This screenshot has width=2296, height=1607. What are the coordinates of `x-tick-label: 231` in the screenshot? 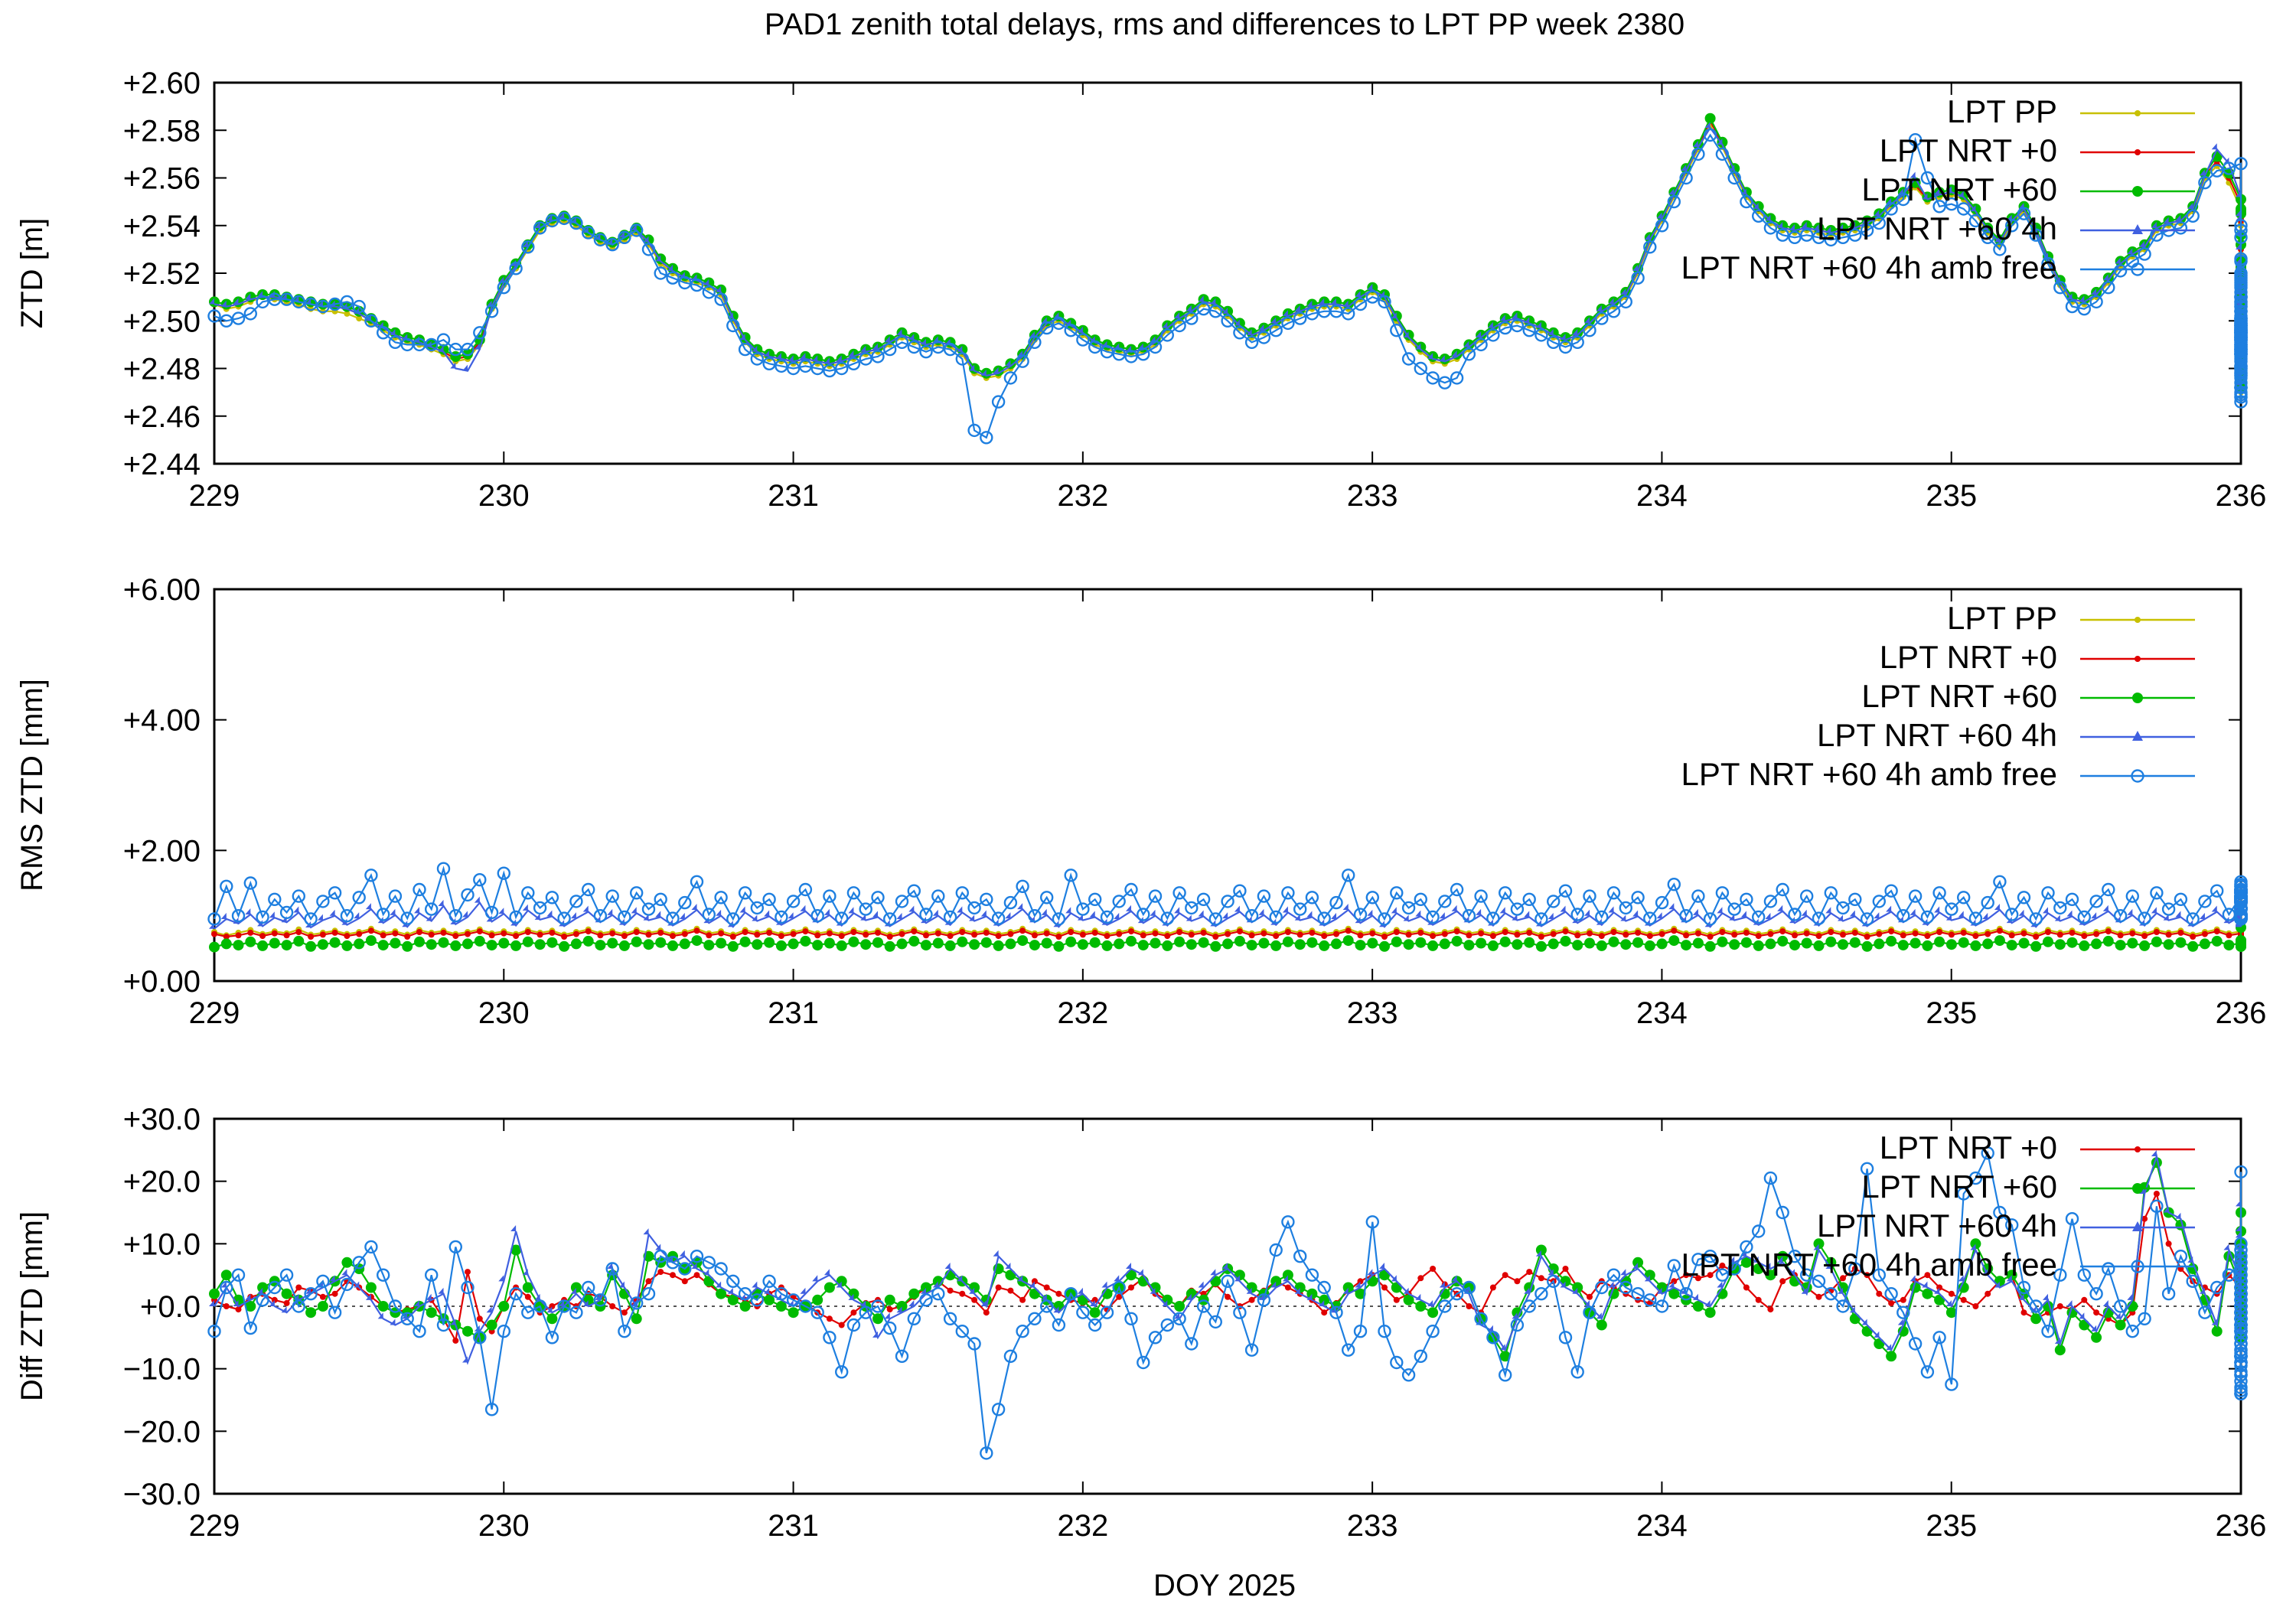 It's located at (793, 1526).